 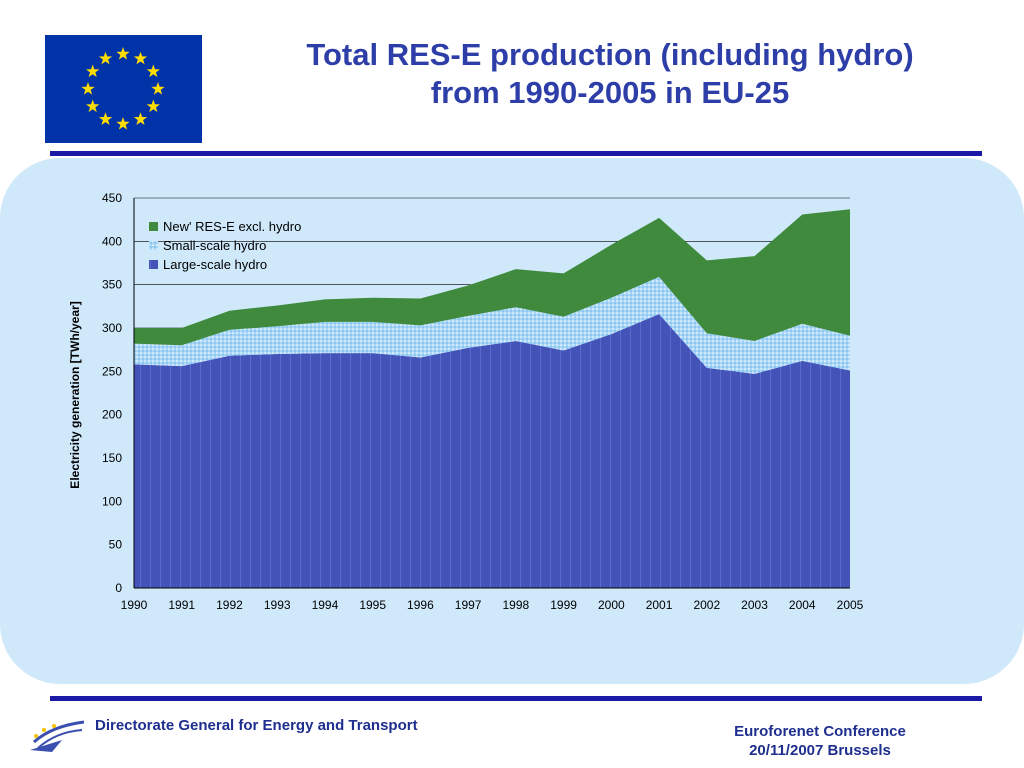 What do you see at coordinates (112, 501) in the screenshot?
I see `y-tick-label: 100` at bounding box center [112, 501].